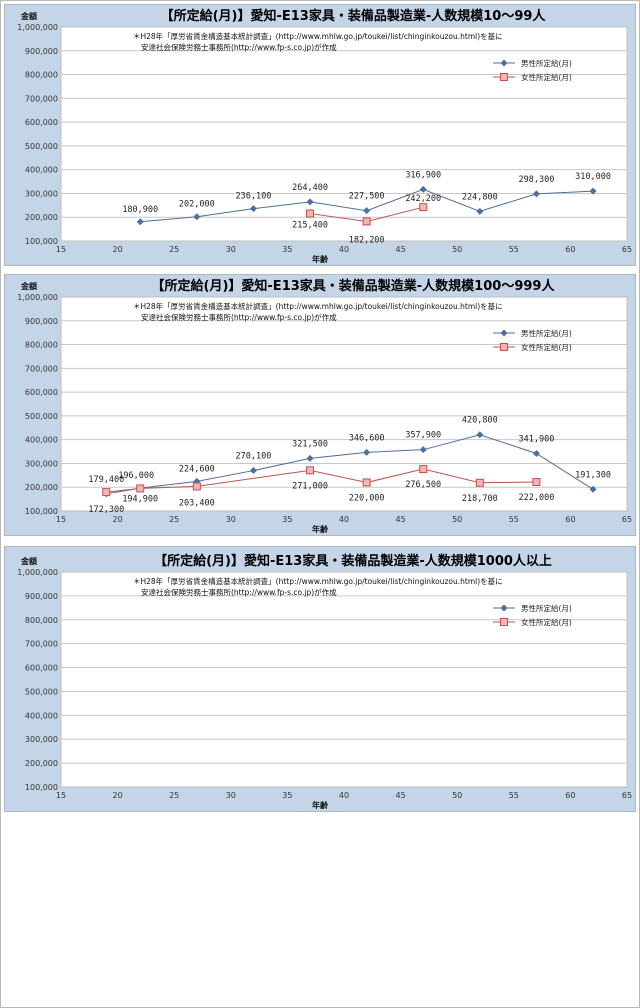 Image resolution: width=640 pixels, height=1008 pixels. Describe the element at coordinates (353, 561) in the screenshot. I see `chart-title: 【所定給(月)】愛知-E13家具・装備品製造業-人数規模1000人以上` at that location.